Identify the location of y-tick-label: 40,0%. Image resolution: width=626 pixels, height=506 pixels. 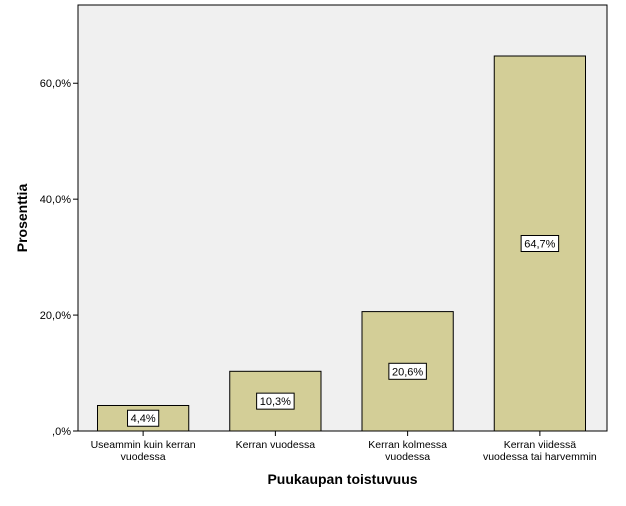
(55, 200).